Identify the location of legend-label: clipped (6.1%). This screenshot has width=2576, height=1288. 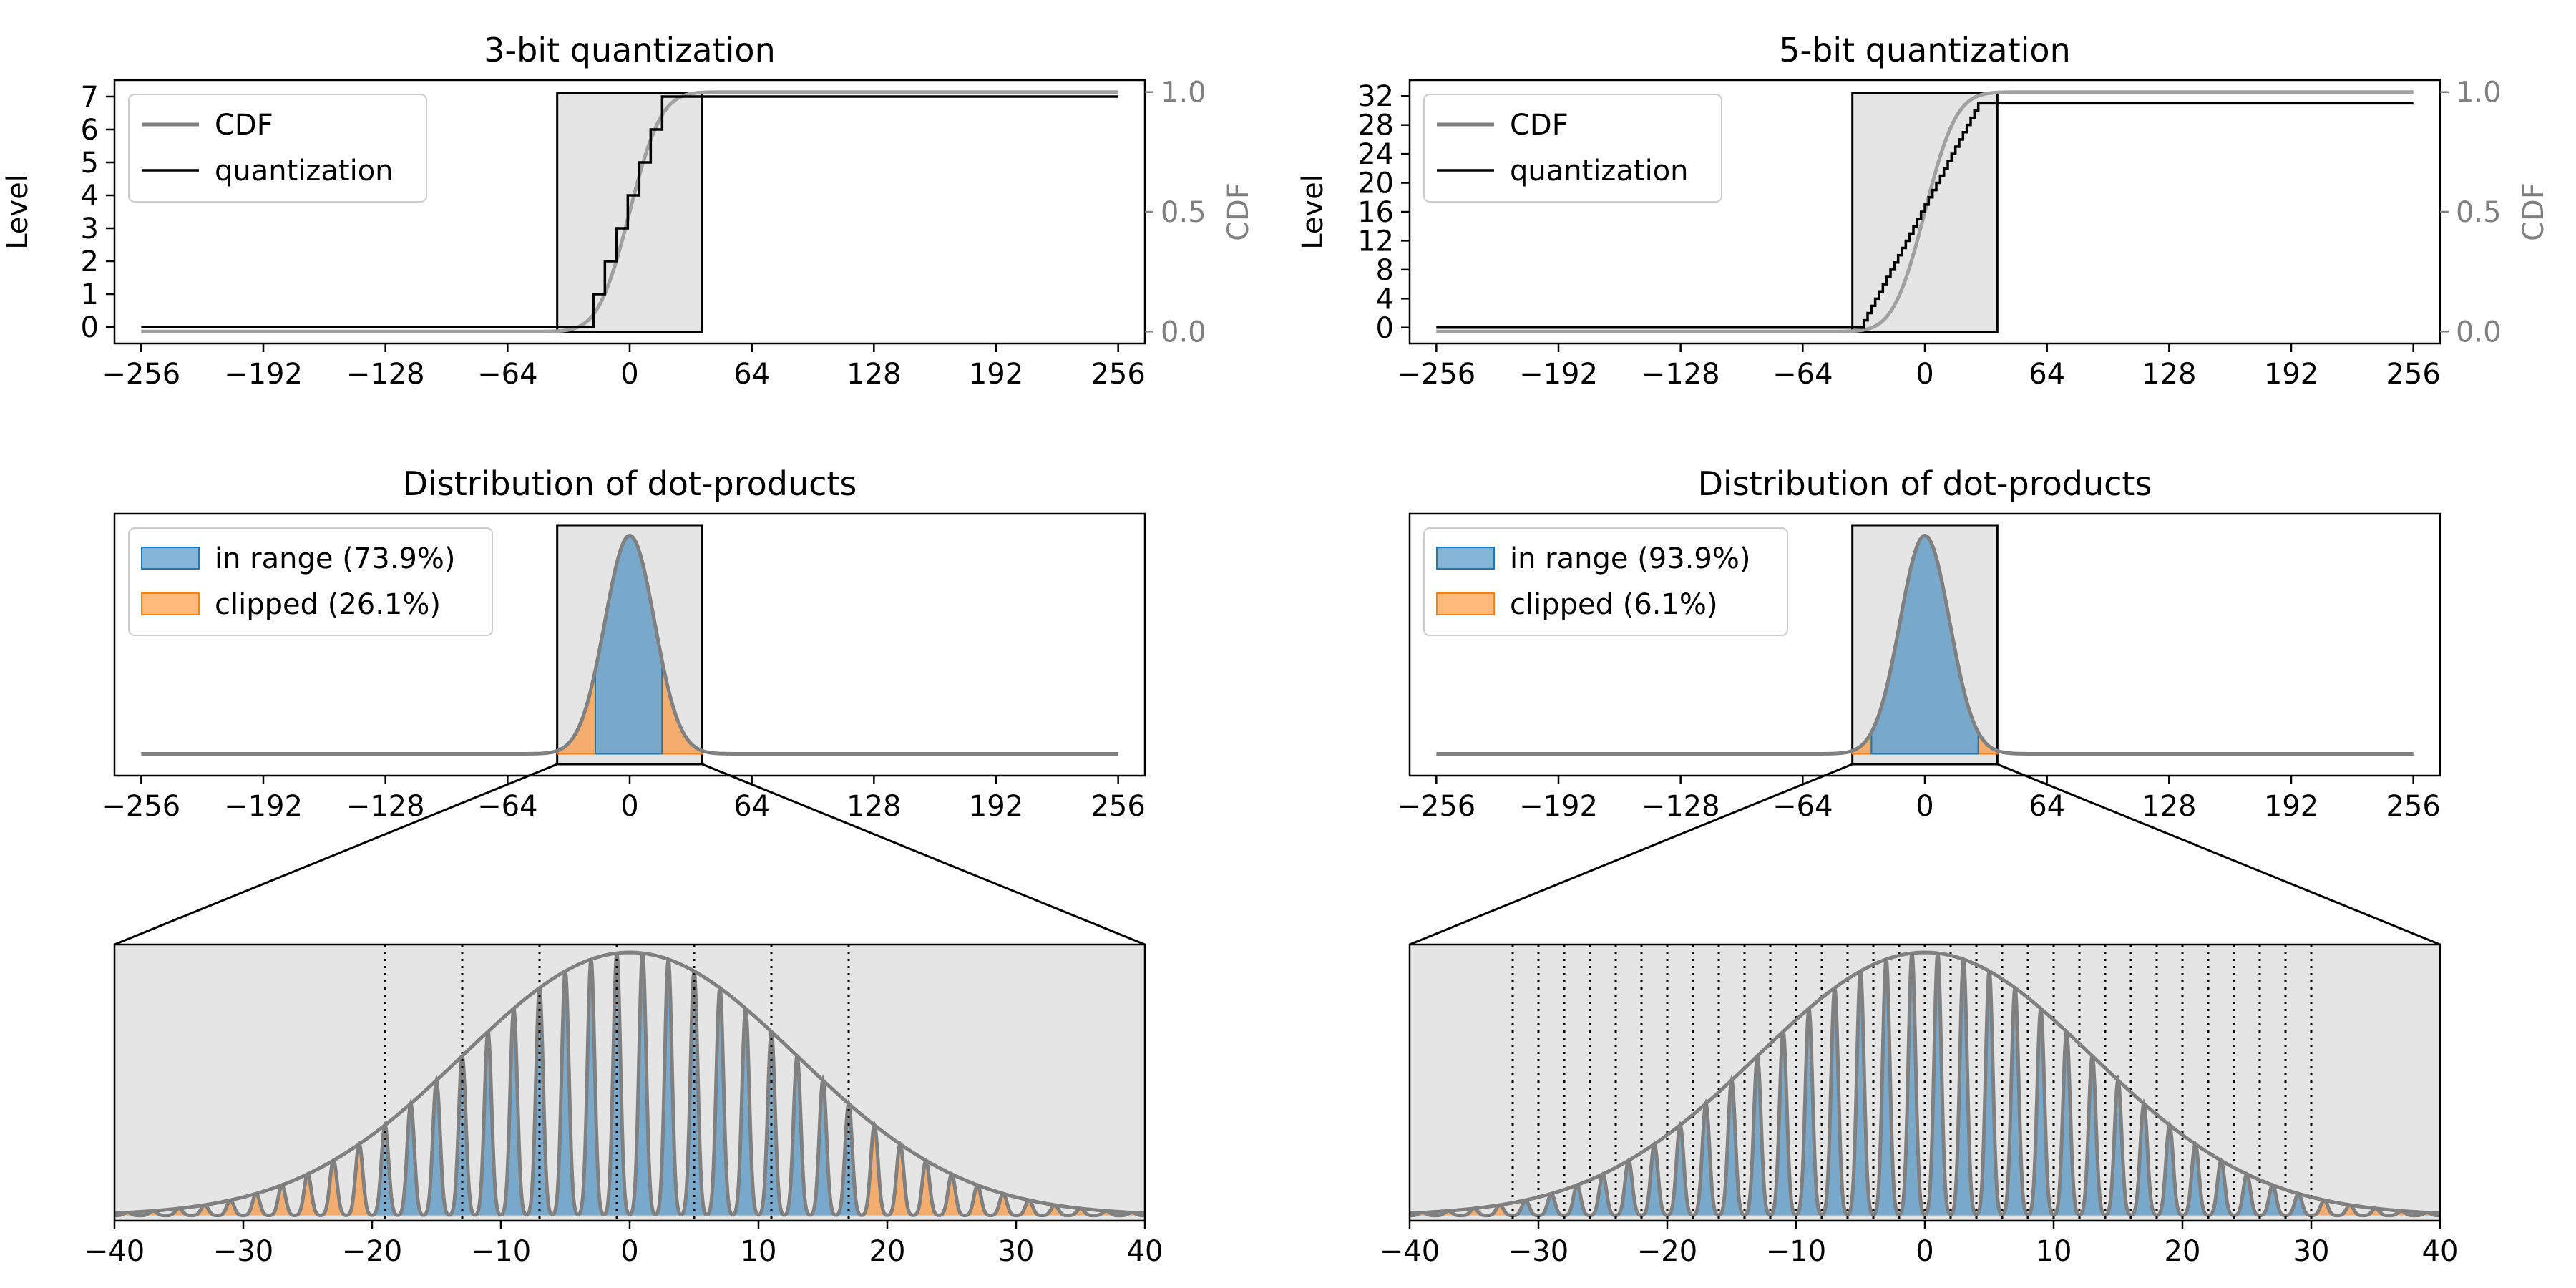
(1614, 604).